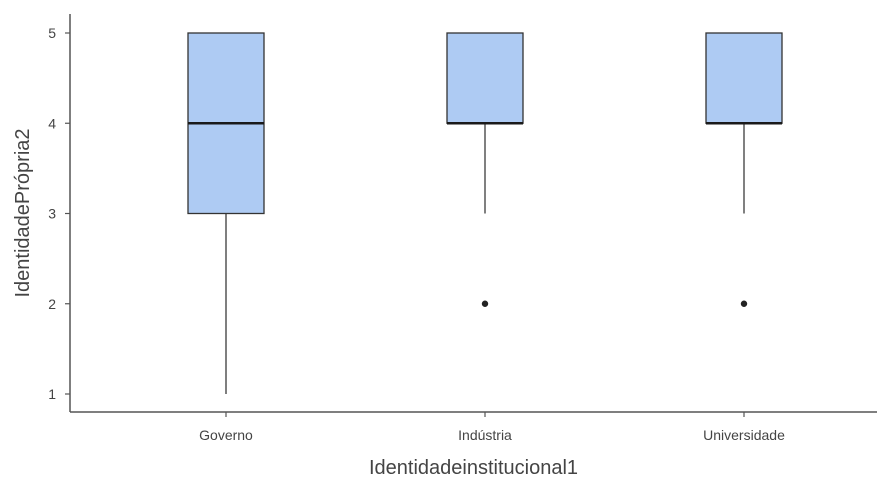 This screenshot has height=477, width=886. Describe the element at coordinates (473, 467) in the screenshot. I see `x-axis-title: Identidadeinstitucional1` at that location.